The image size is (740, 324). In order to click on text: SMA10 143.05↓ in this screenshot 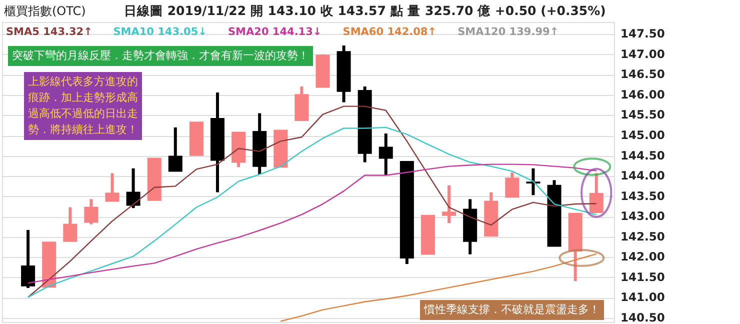, I will do `click(160, 32)`.